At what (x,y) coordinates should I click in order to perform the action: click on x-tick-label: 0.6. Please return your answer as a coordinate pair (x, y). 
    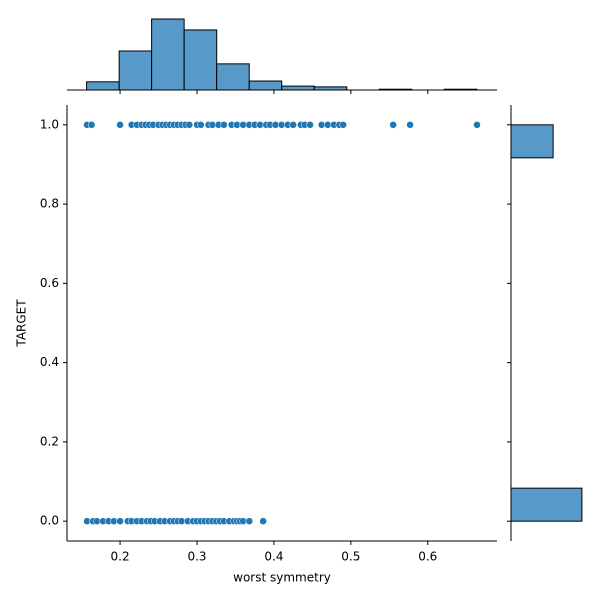
    Looking at the image, I should click on (427, 557).